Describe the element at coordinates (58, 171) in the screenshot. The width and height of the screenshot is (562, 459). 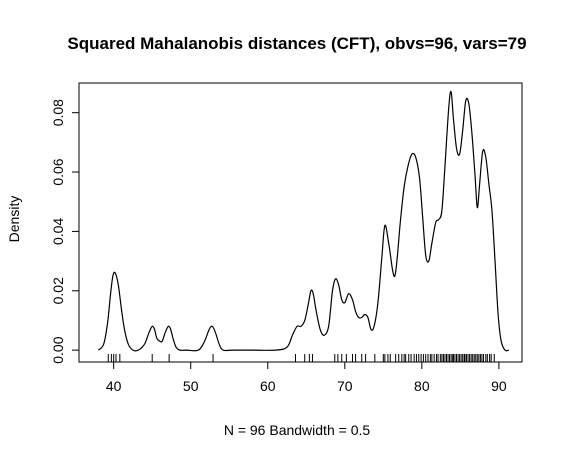
I see `y-tick-label: 0.06` at that location.